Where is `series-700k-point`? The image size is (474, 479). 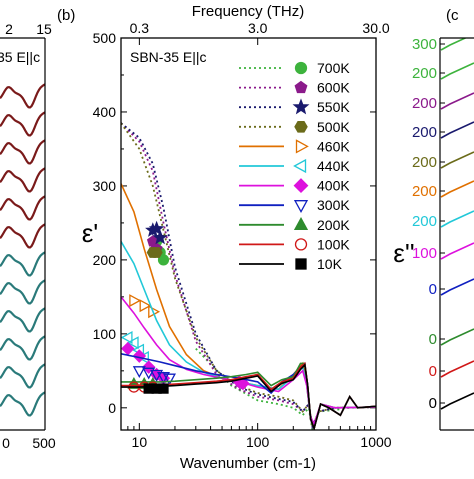 series-700k-point is located at coordinates (163, 260).